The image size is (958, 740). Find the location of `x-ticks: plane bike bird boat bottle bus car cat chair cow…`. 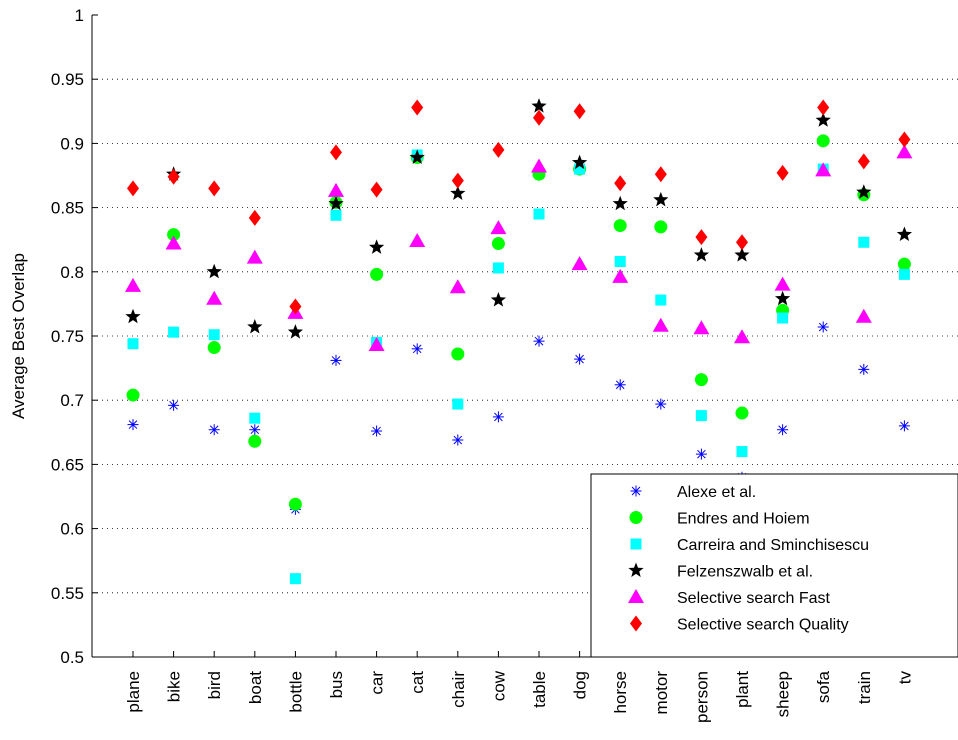

x-ticks: plane bike bird boat bottle bus car cat chair cow… is located at coordinates (519, 687).